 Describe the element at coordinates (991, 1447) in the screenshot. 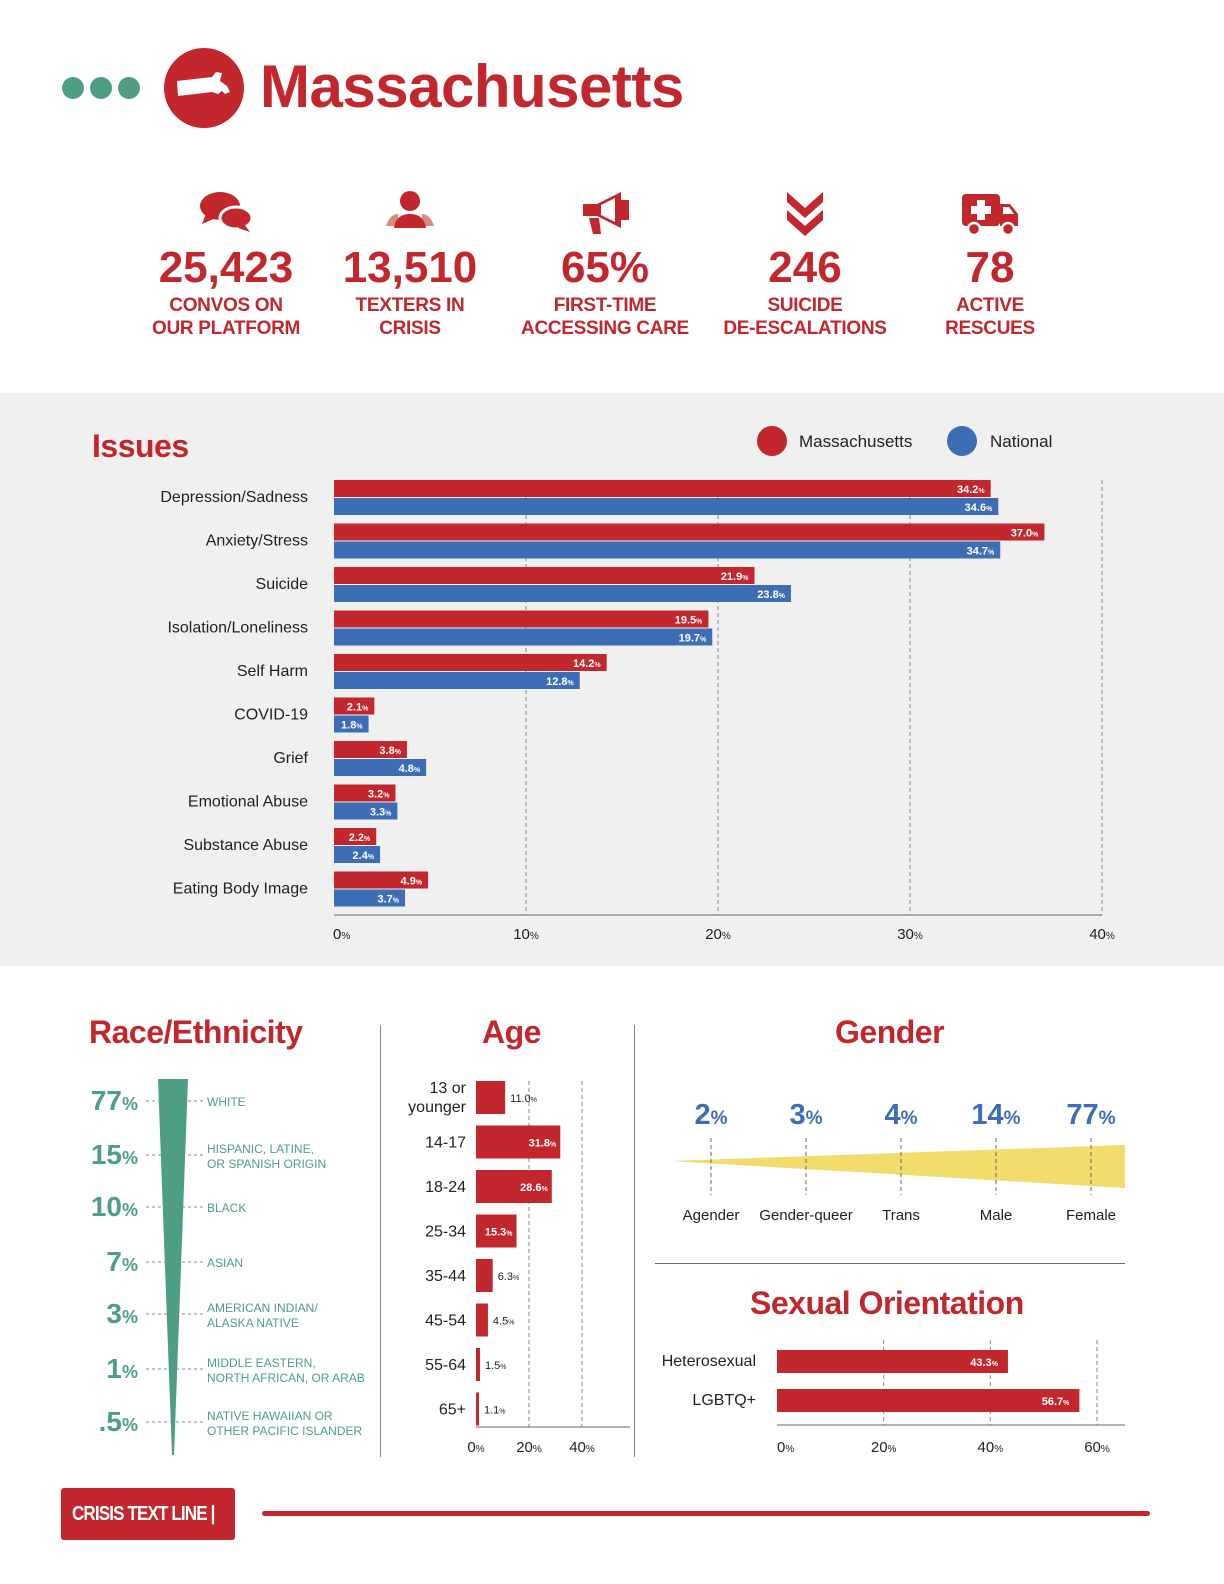

I see `x-tick-label: 40%` at that location.